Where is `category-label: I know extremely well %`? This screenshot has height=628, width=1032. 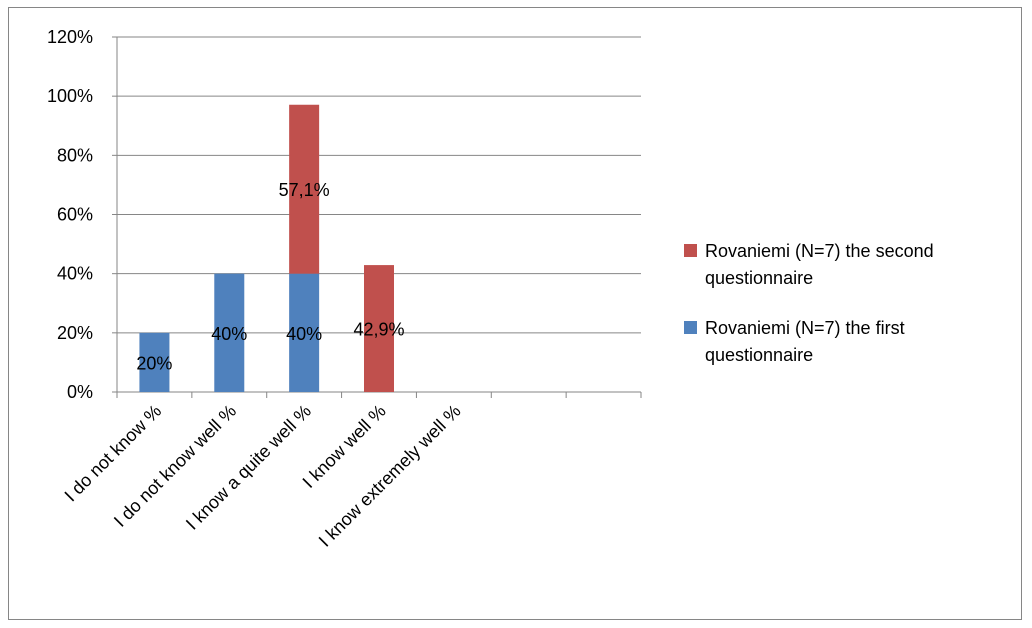
category-label: I know extremely well % is located at coordinates (390, 476).